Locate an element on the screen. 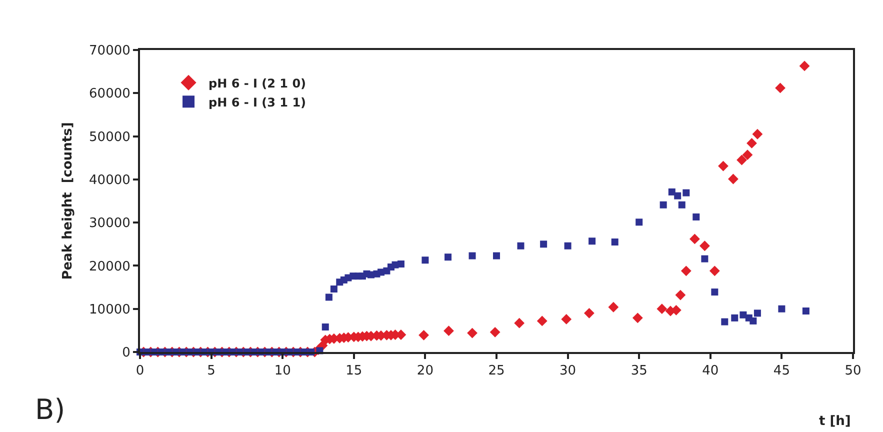 The height and width of the screenshot is (432, 883). legend-label: pH 6 - I (2 1 0) is located at coordinates (257, 83).